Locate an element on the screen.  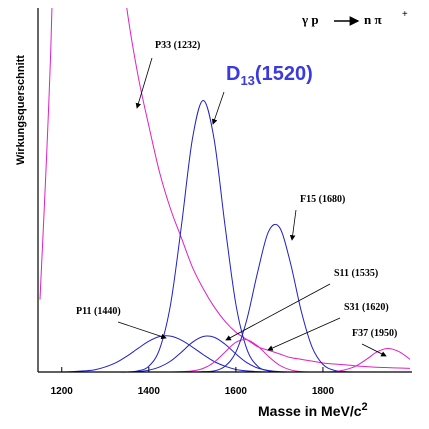
series-label: S31 (1620) is located at coordinates (366, 307).